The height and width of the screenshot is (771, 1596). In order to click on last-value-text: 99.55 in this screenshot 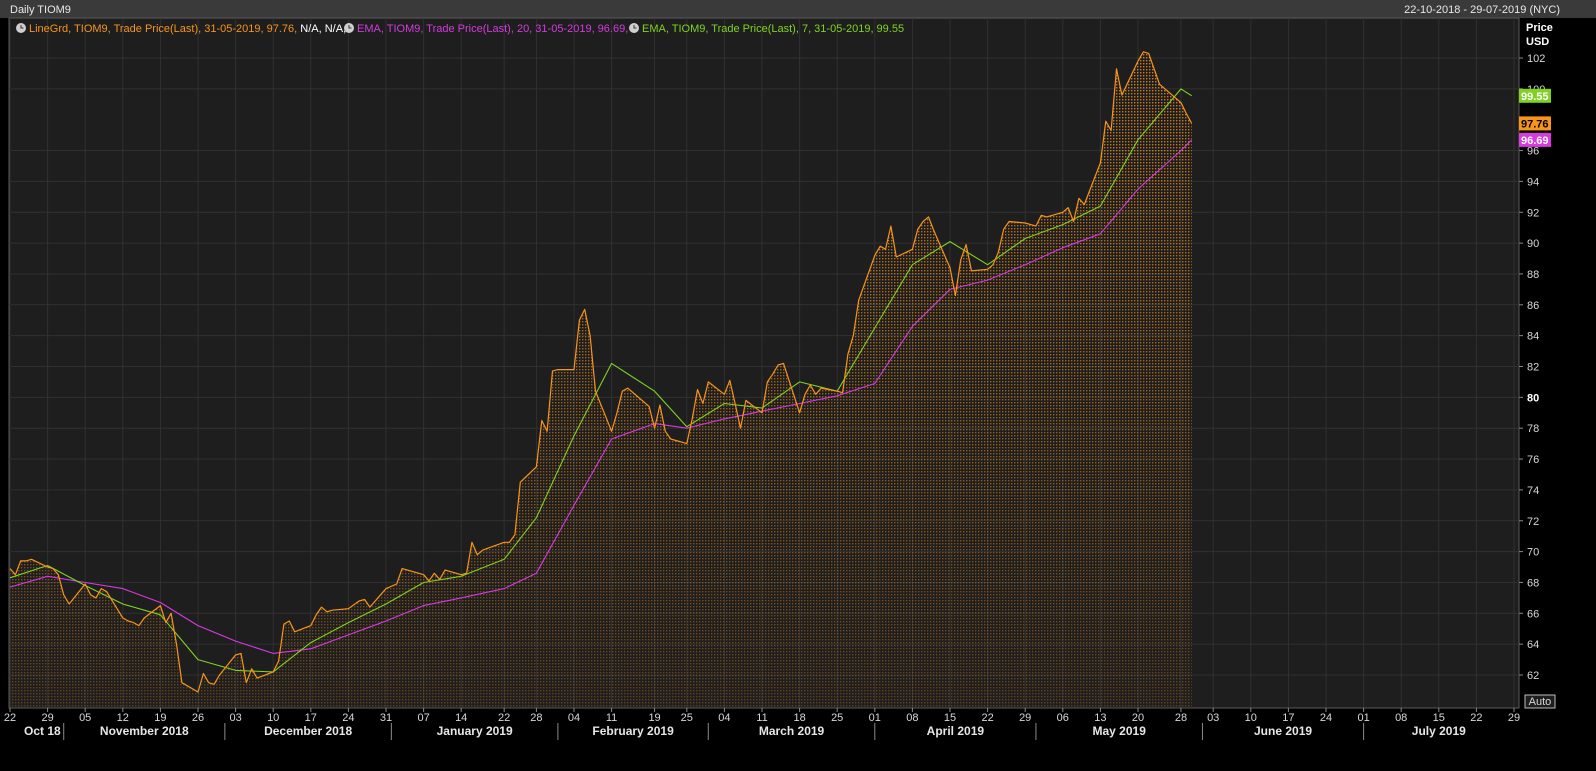, I will do `click(1535, 97)`.